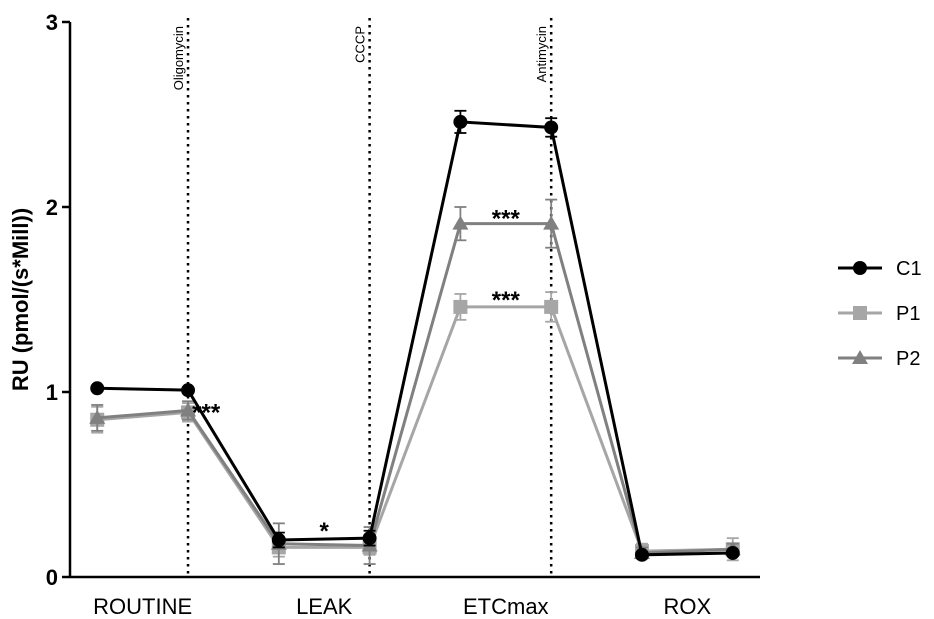 This screenshot has height=619, width=934. I want to click on legend-label: P1, so click(908, 314).